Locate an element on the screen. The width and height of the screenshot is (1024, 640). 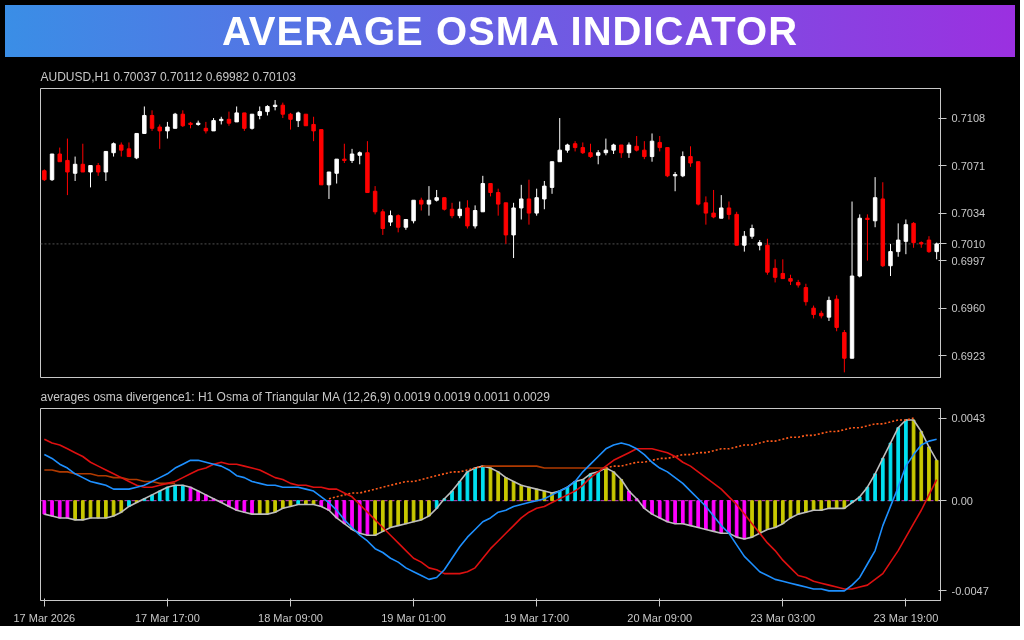
x-tick-label: 19 Mar 17:00 is located at coordinates (537, 617).